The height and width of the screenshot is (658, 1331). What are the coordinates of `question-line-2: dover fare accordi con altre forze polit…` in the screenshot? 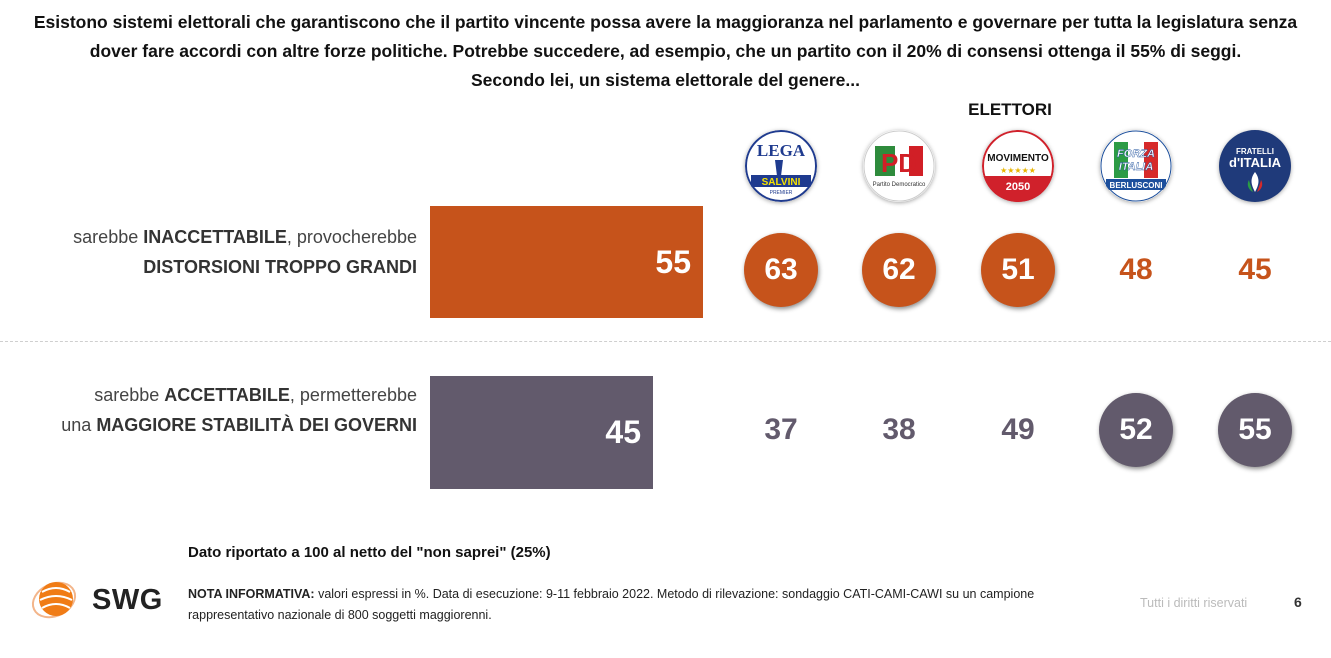 It's located at (665, 51).